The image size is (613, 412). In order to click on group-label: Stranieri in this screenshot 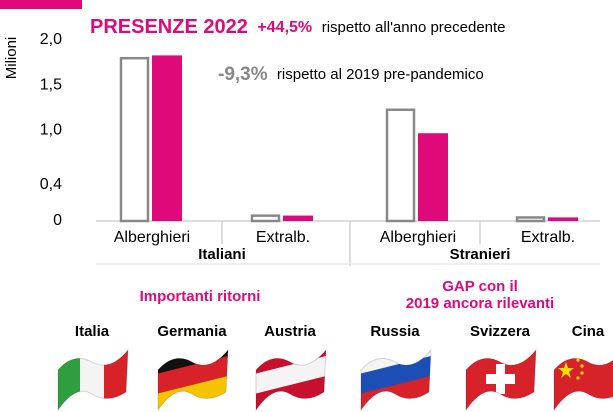, I will do `click(480, 254)`.